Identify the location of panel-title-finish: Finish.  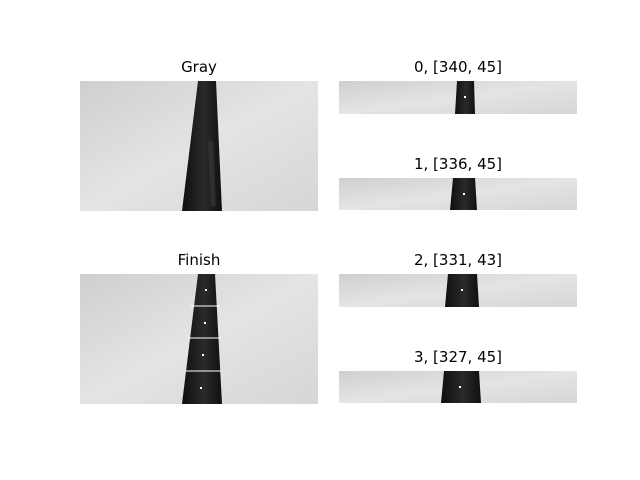
(199, 260).